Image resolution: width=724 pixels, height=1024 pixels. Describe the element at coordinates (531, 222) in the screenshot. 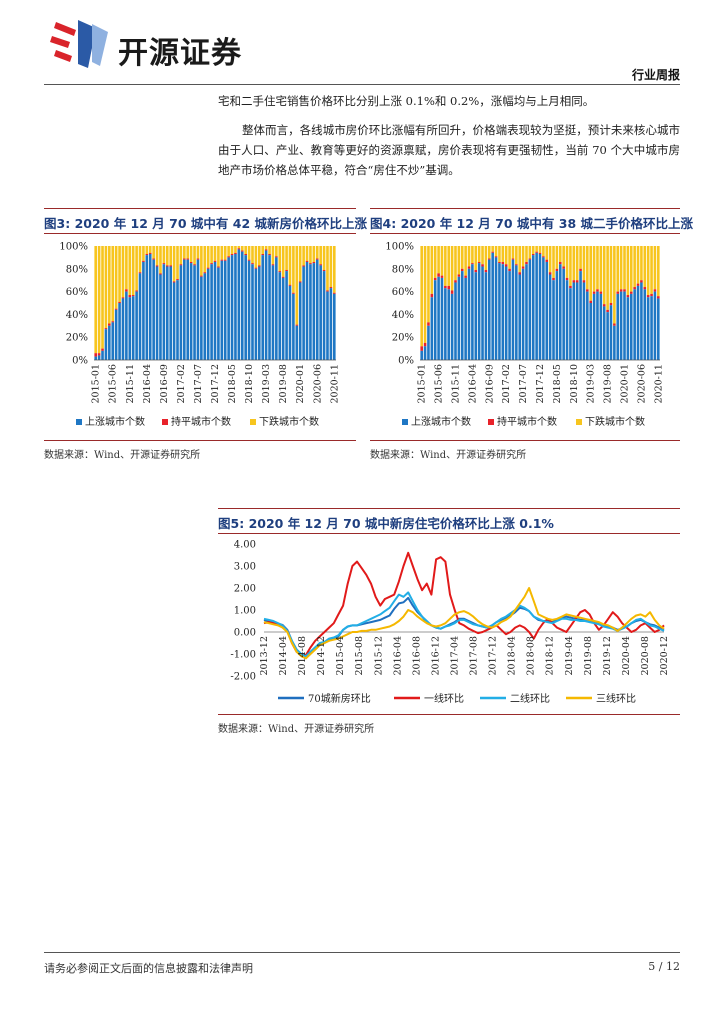

I see `fig4-title: 图4: 2020 年 12 月 70 城中有 38 城二手价格环比上涨` at that location.